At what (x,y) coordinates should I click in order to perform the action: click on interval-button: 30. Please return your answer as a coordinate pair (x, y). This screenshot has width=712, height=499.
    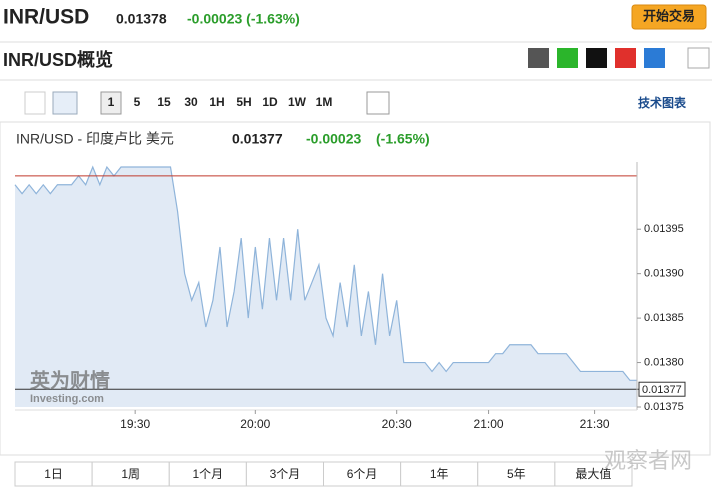
    Looking at the image, I should click on (191, 102).